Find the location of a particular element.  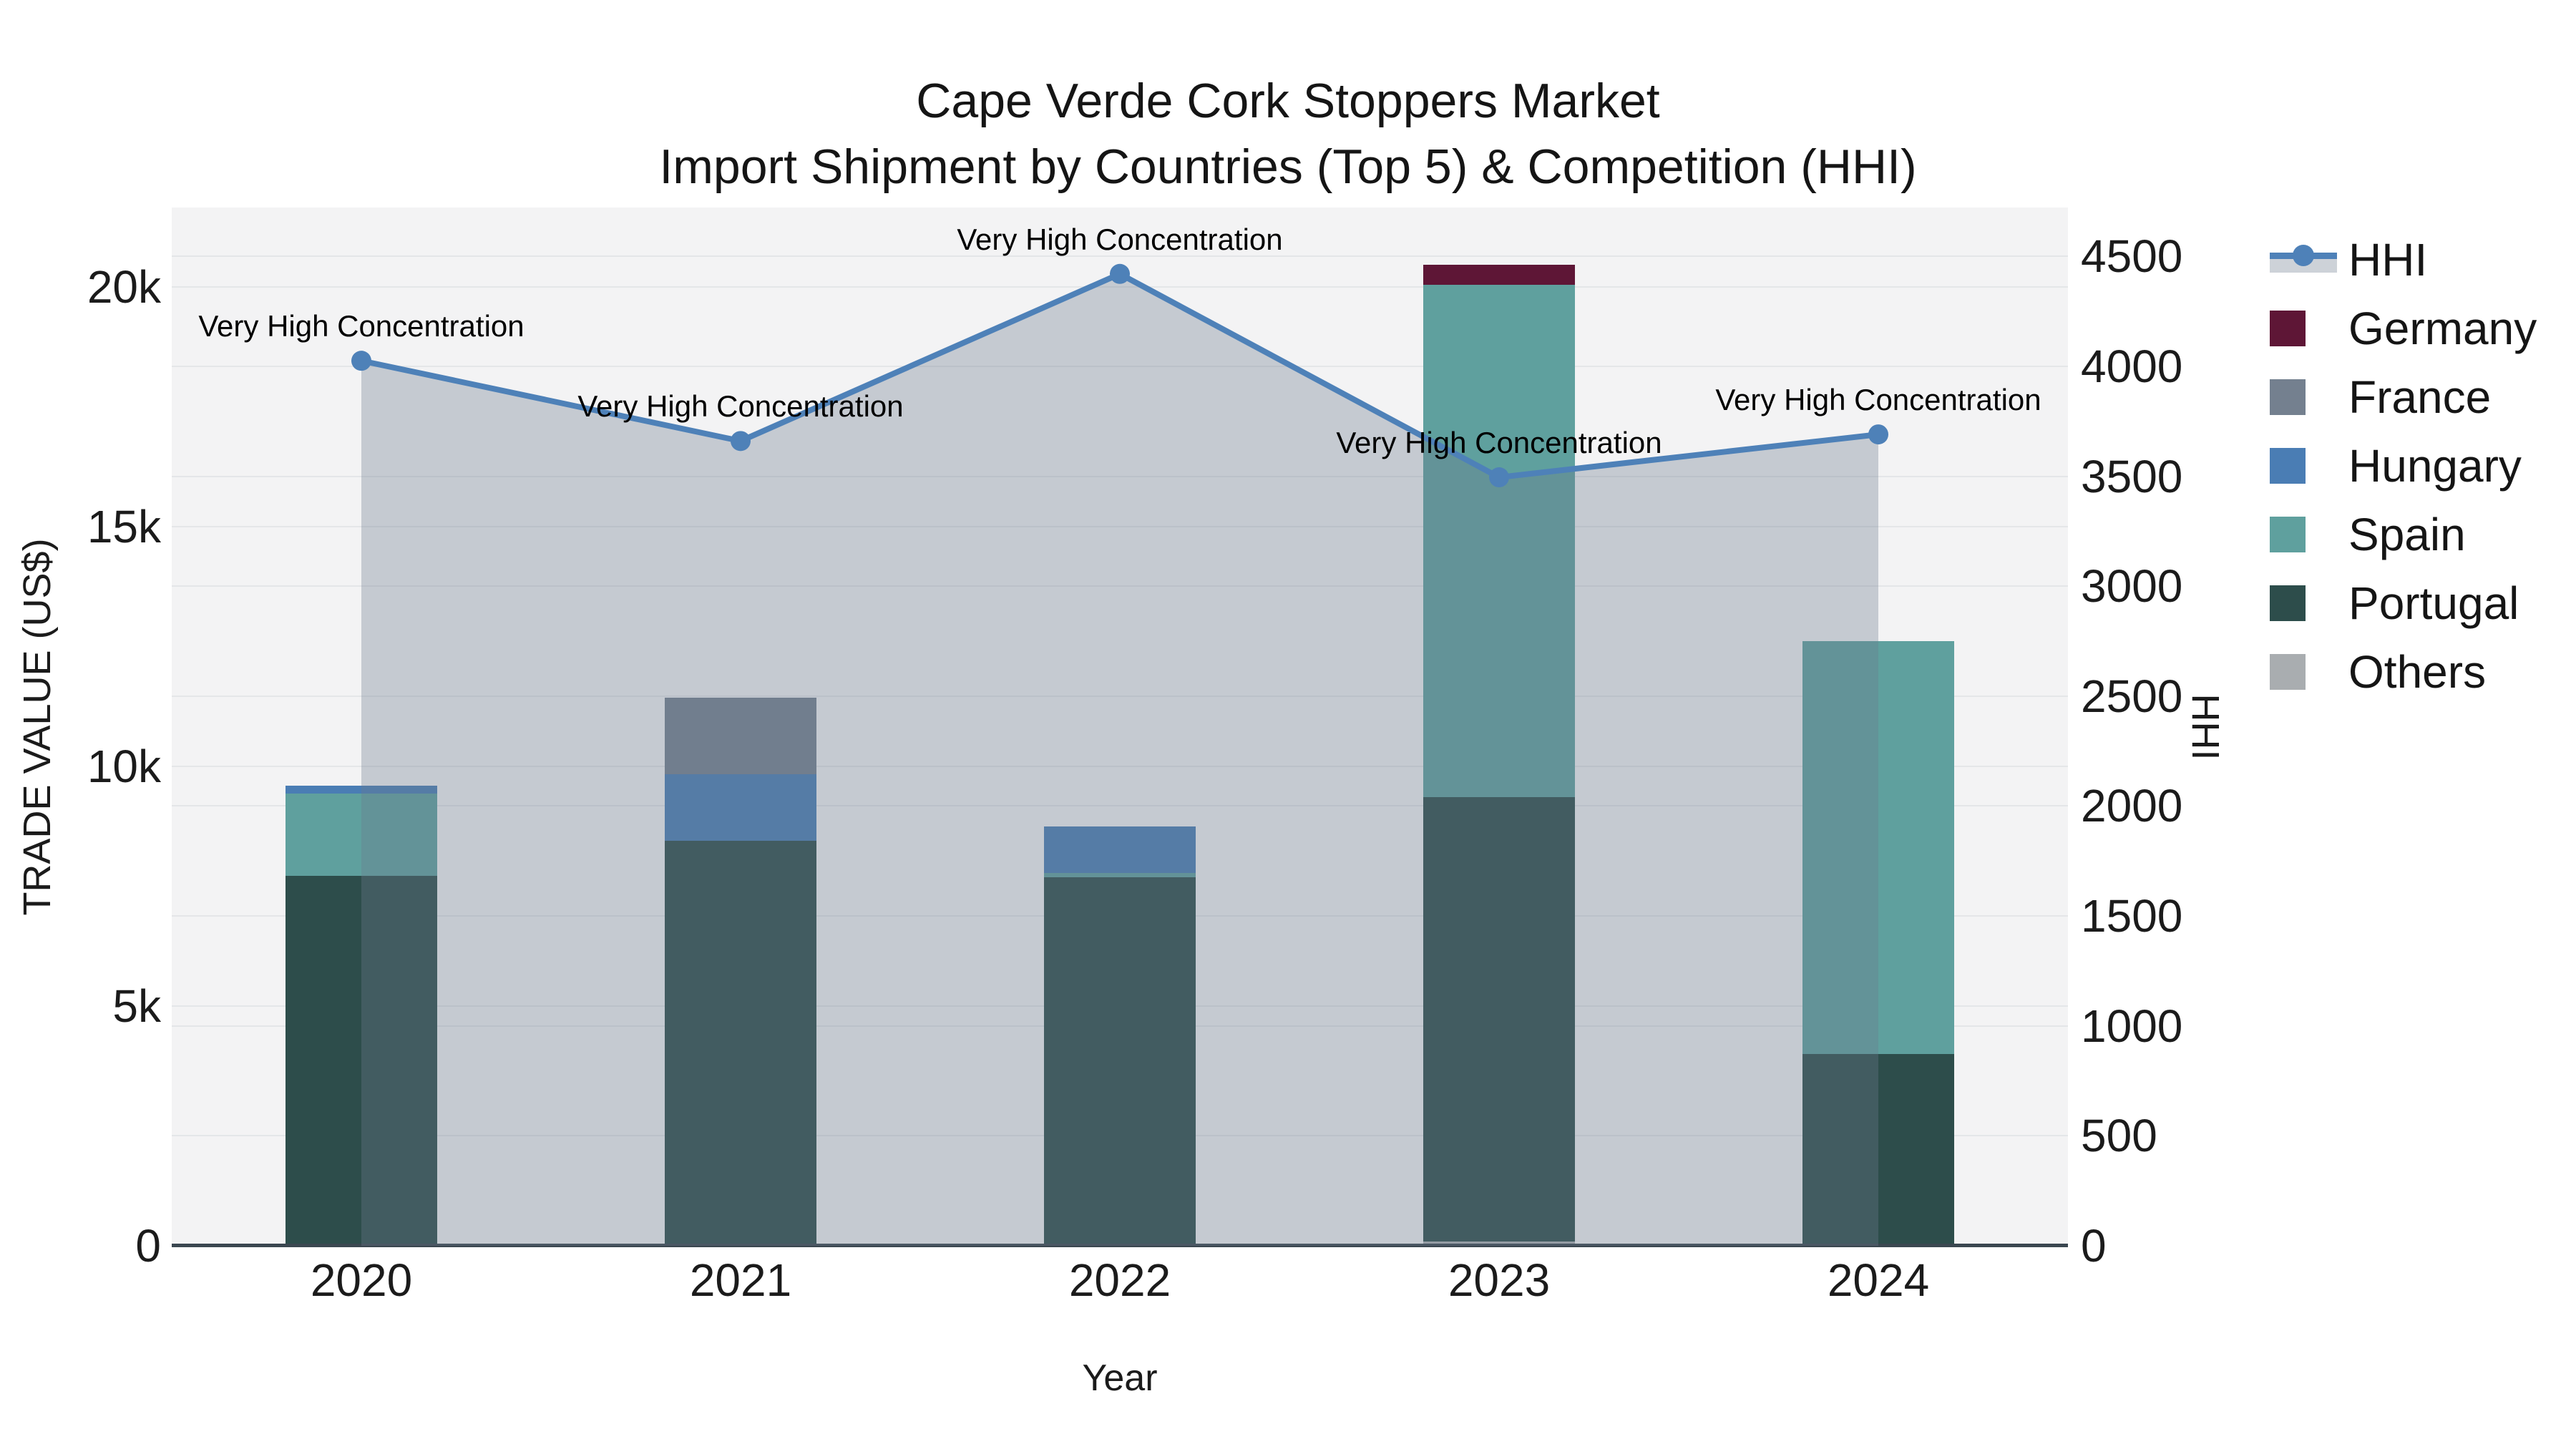

legend-label: HHI is located at coordinates (2388, 260).